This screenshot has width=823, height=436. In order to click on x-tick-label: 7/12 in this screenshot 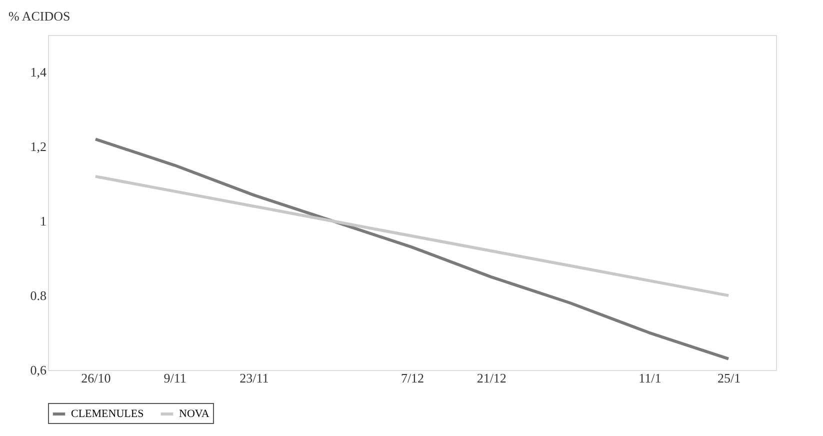, I will do `click(412, 378)`.